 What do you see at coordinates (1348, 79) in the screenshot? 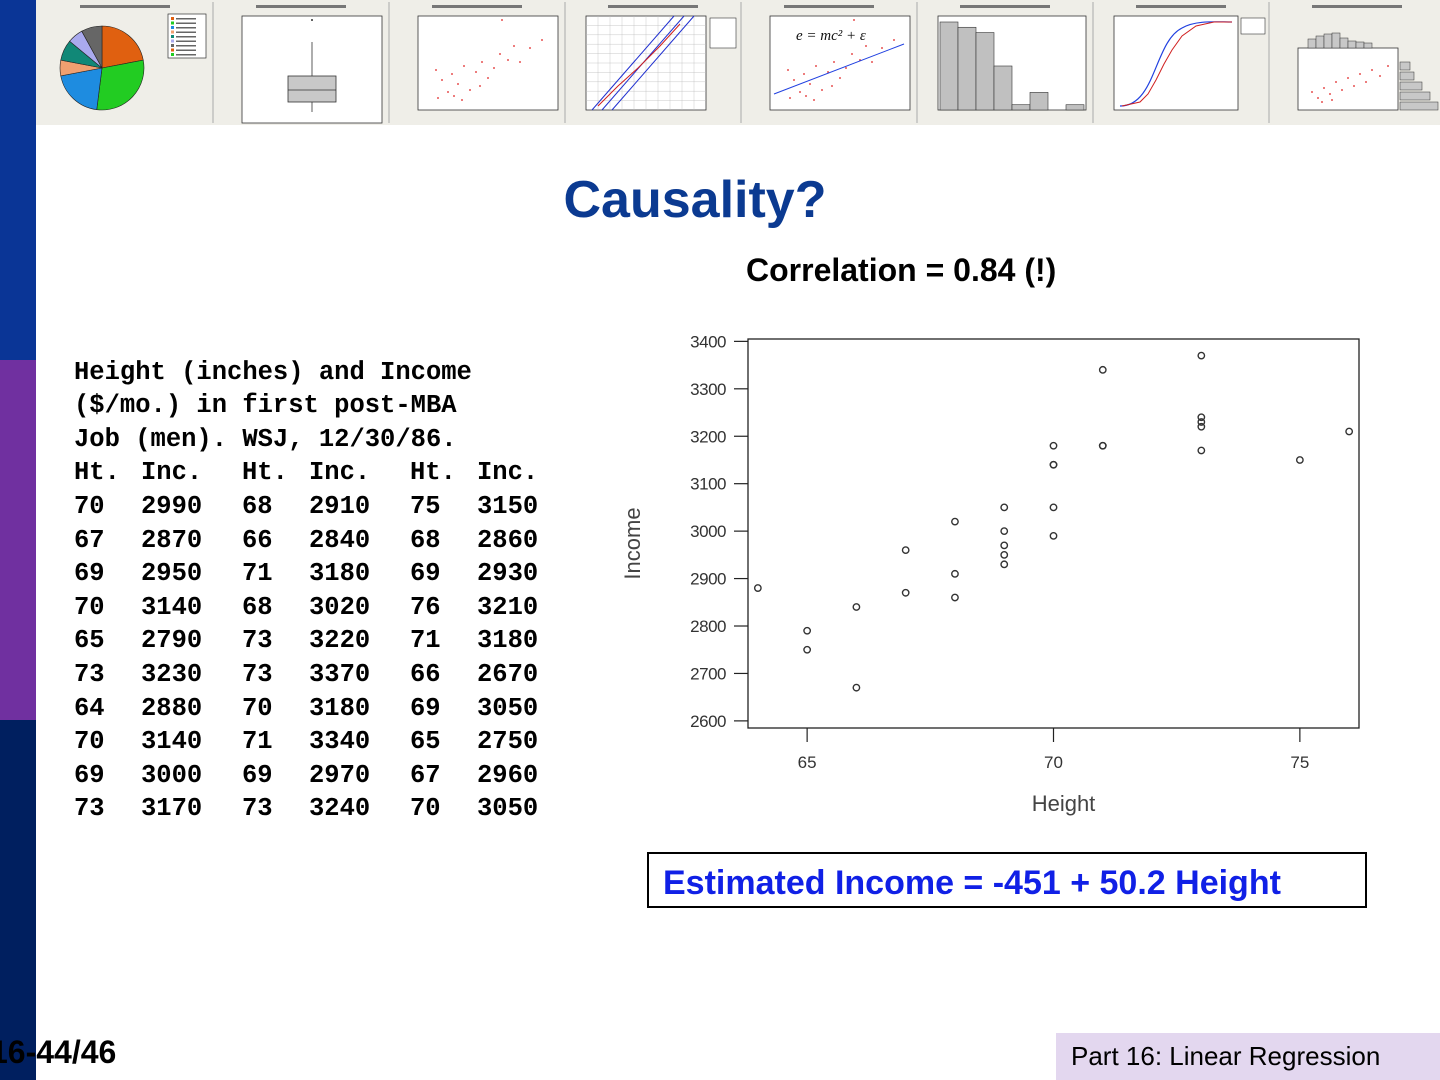
I see `plot-frame` at bounding box center [1348, 79].